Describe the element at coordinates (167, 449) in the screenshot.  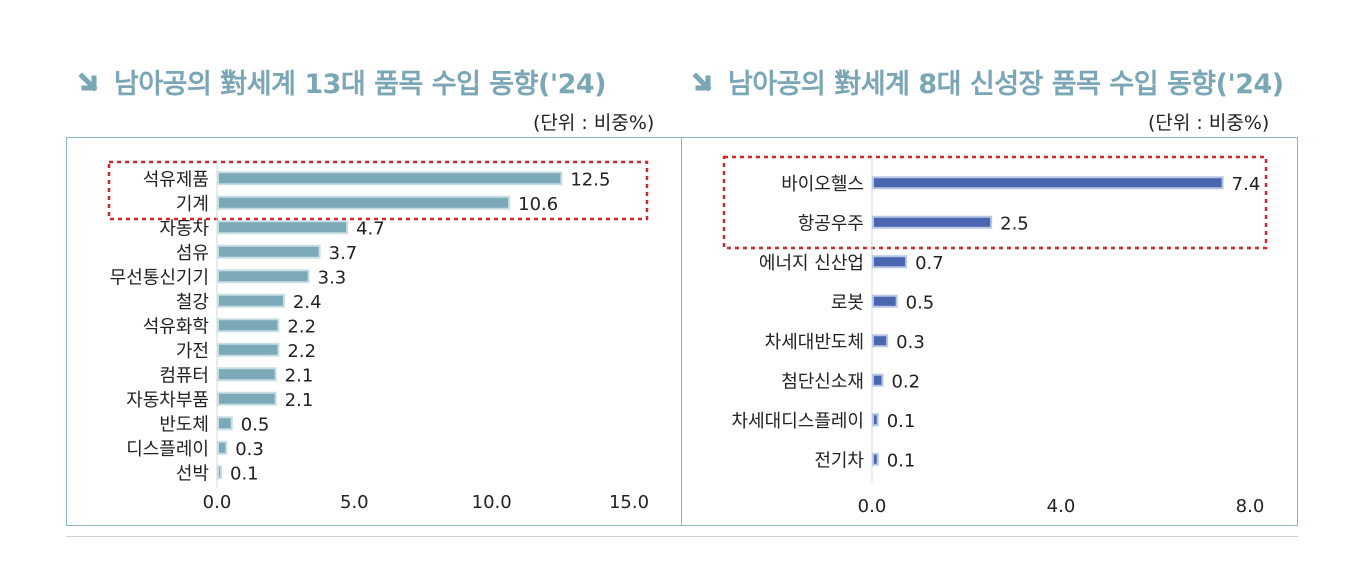
I see `left-chart-category-label: 디스플레이` at that location.